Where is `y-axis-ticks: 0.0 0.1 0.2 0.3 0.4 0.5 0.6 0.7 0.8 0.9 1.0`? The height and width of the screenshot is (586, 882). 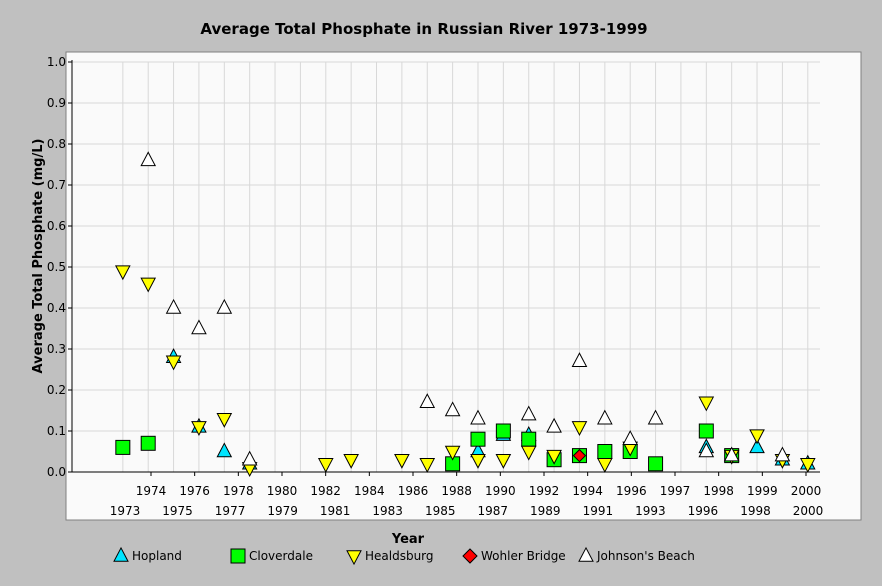
y-axis-ticks: 0.0 0.1 0.2 0.3 0.4 0.5 0.6 0.7 0.8 0.9 1.0 is located at coordinates (59, 267).